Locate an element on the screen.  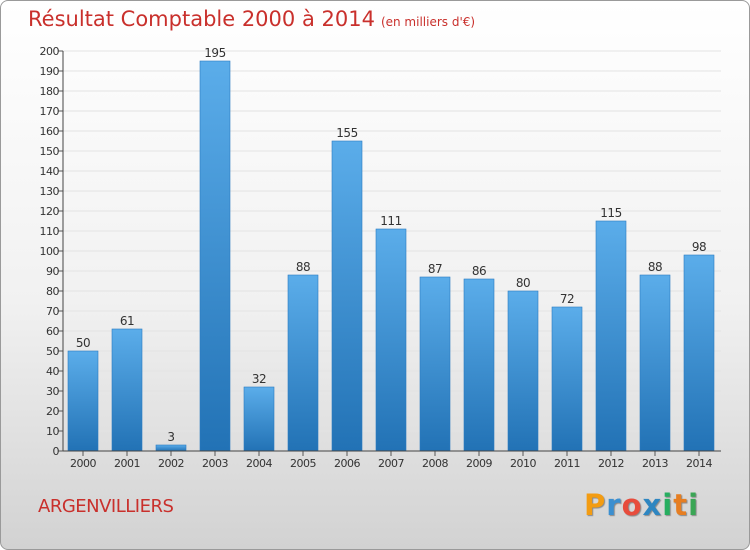
x-tick-label: 2004 is located at coordinates (259, 463).